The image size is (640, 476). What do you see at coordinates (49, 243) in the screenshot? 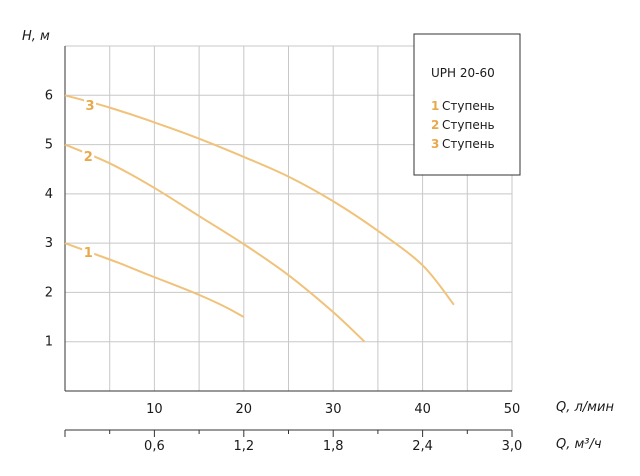
I see `y-tick-label: 3` at bounding box center [49, 243].